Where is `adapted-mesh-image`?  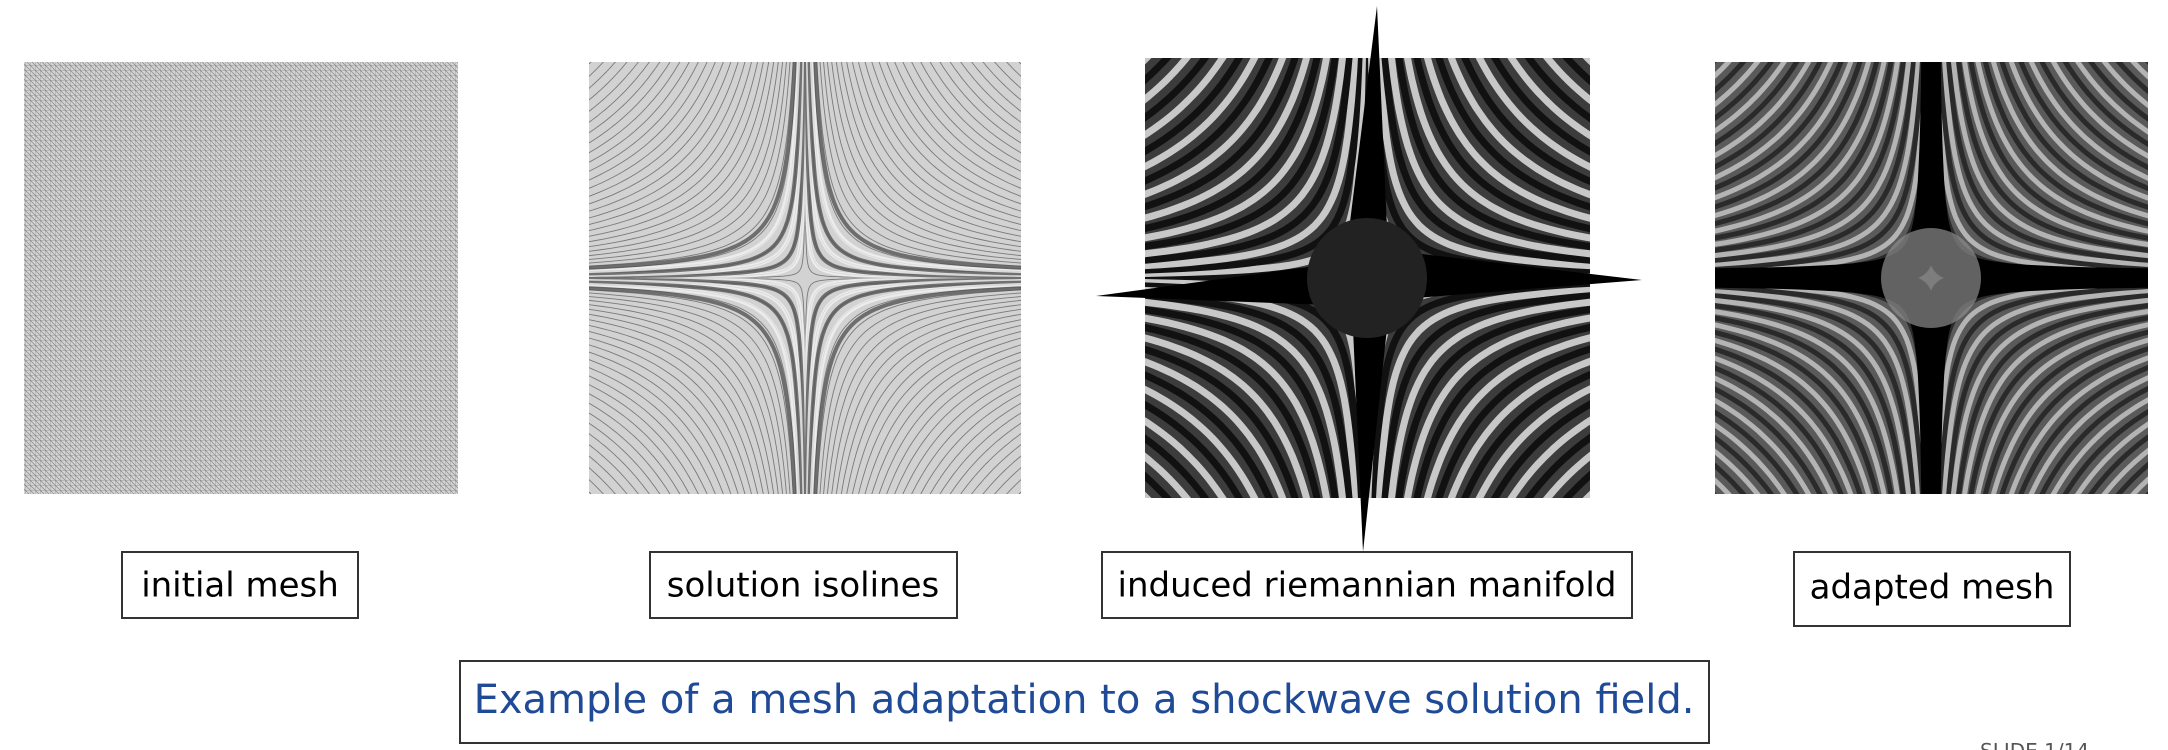 adapted-mesh-image is located at coordinates (1931, 278).